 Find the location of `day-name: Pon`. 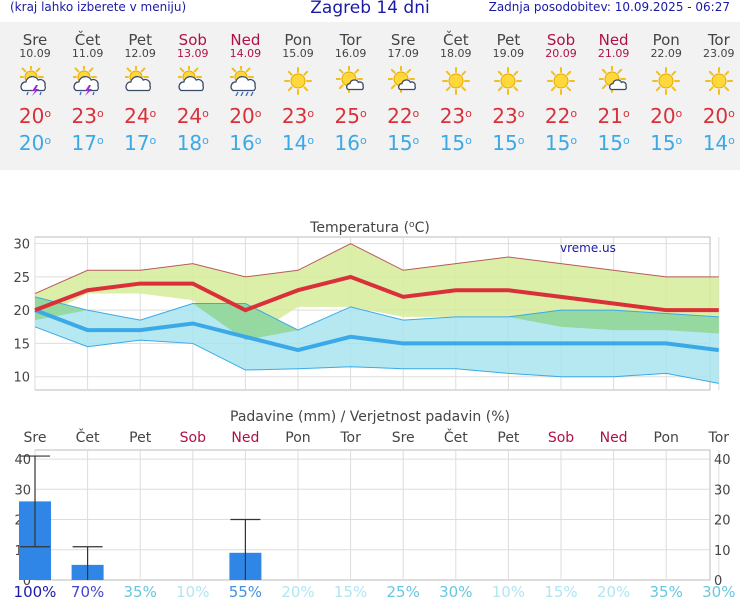

day-name: Pon is located at coordinates (298, 40).